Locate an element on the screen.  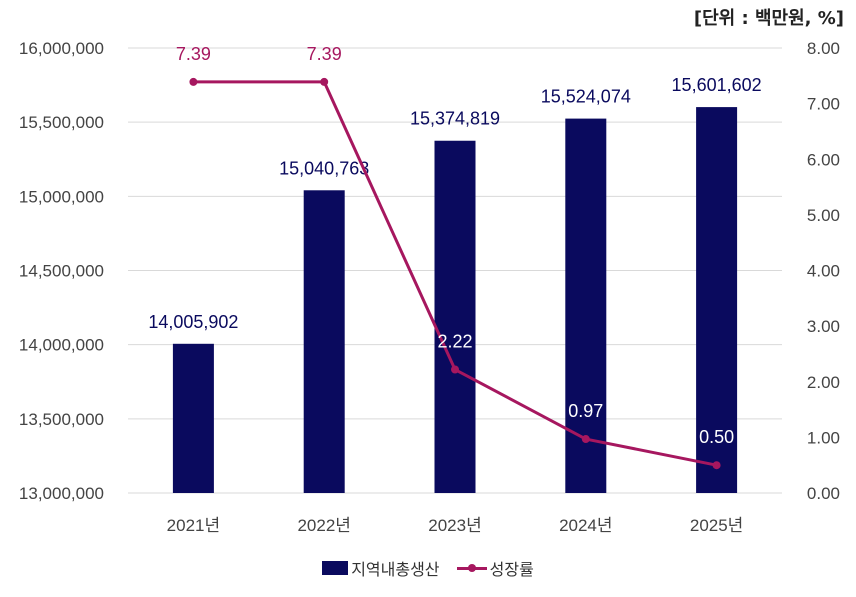
y-right-tick-label: 6.00 is located at coordinates (823, 159).